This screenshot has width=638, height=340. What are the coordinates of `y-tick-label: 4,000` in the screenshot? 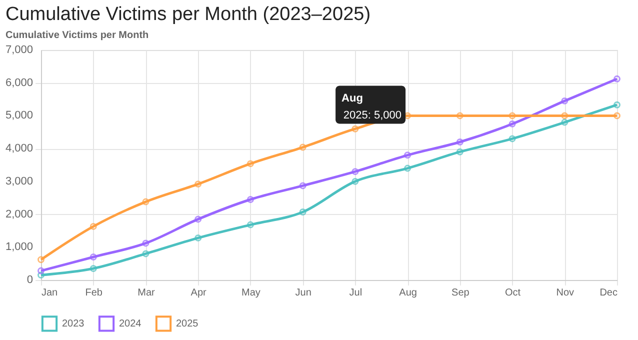 It's located at (19, 148).